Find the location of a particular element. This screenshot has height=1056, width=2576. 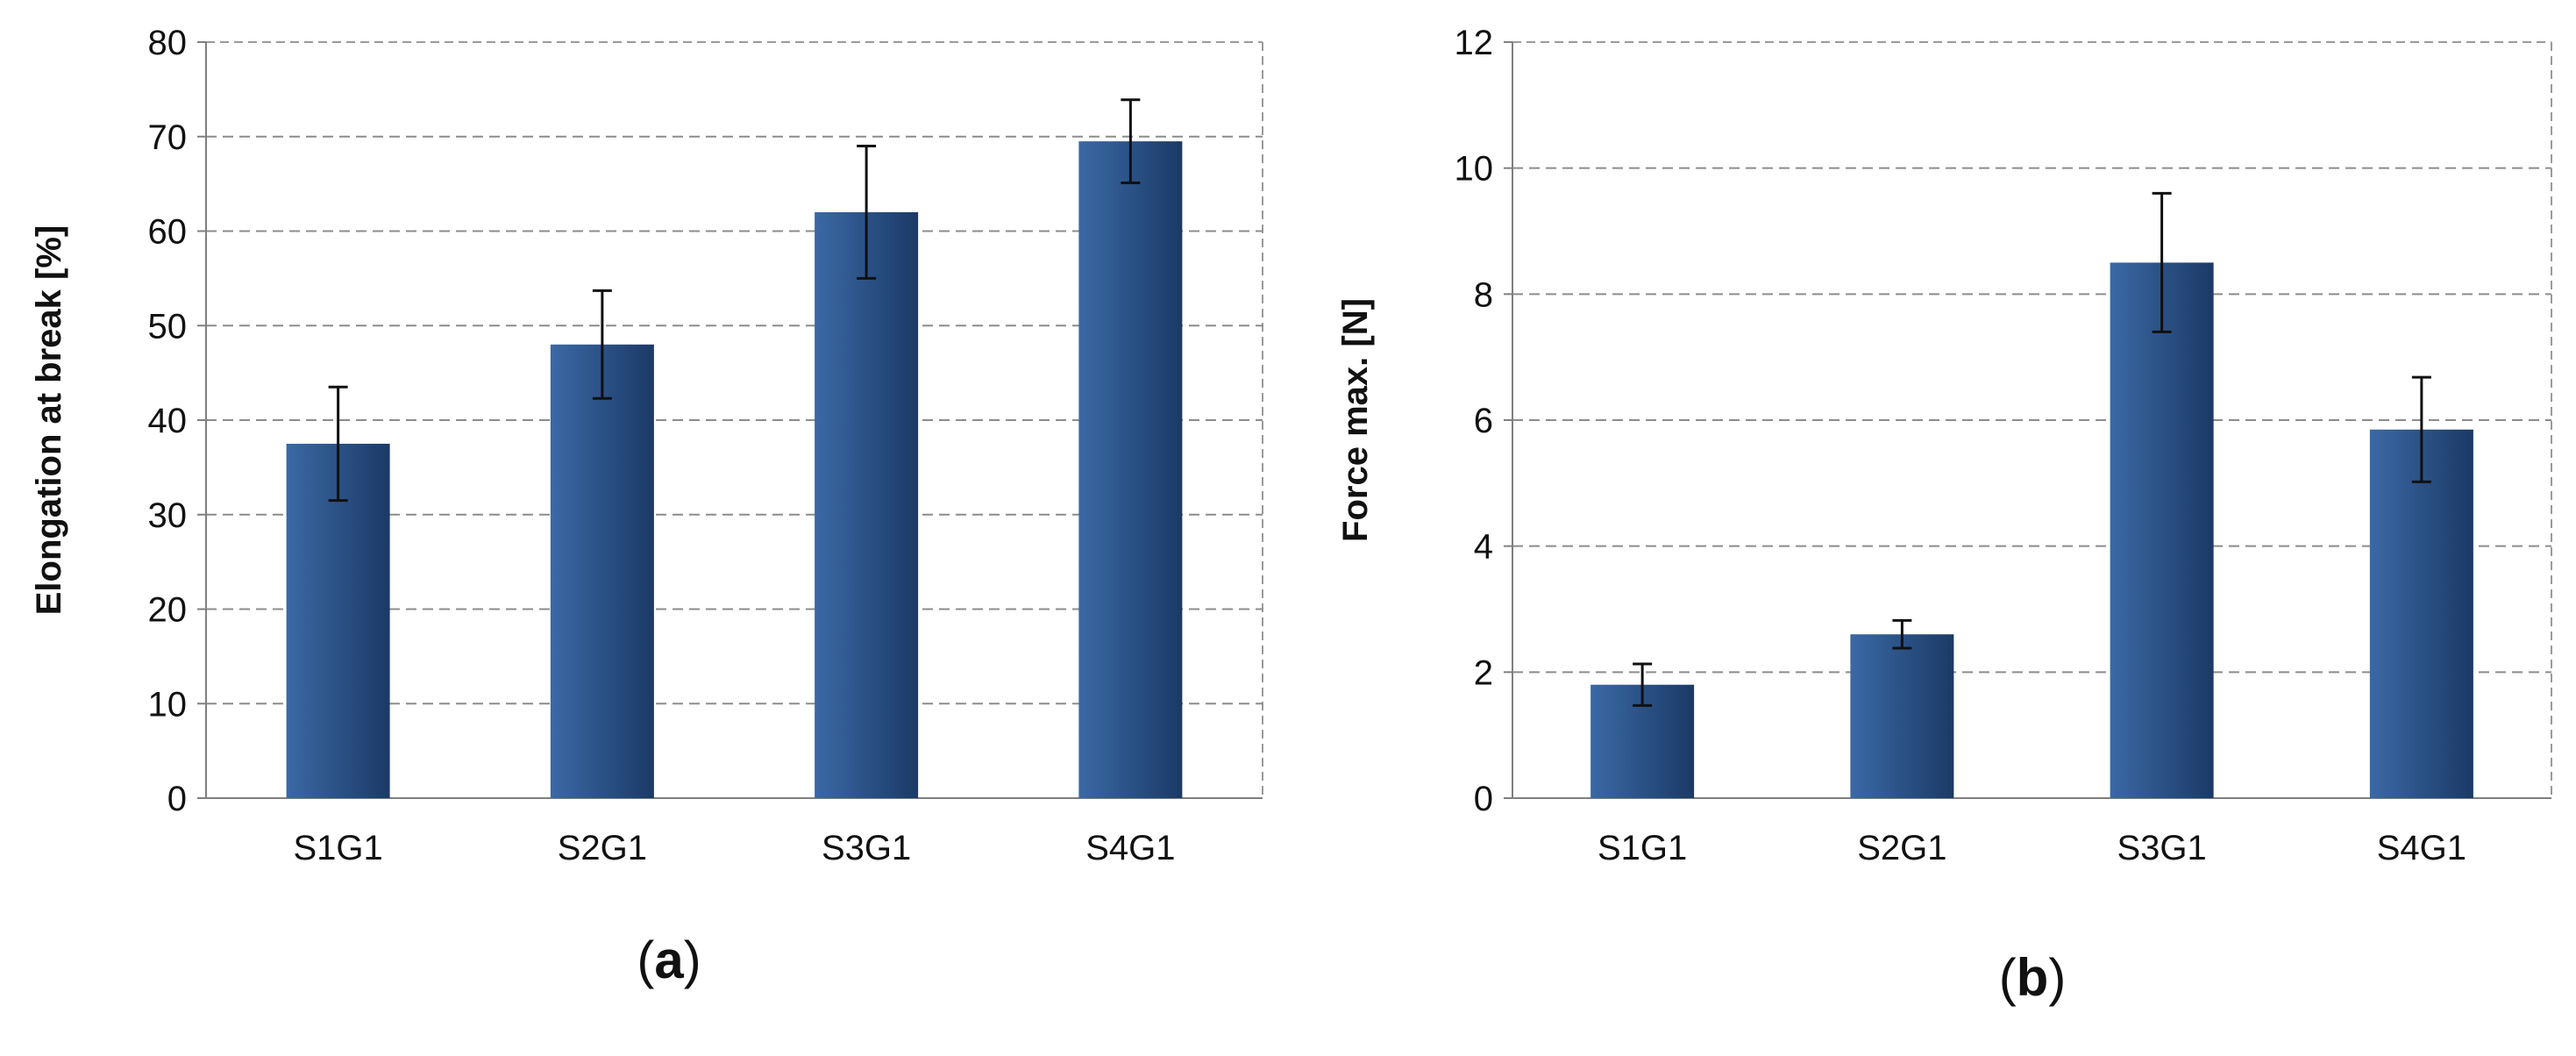

b-xtick-label-s1g1: S1G1 is located at coordinates (1642, 848).